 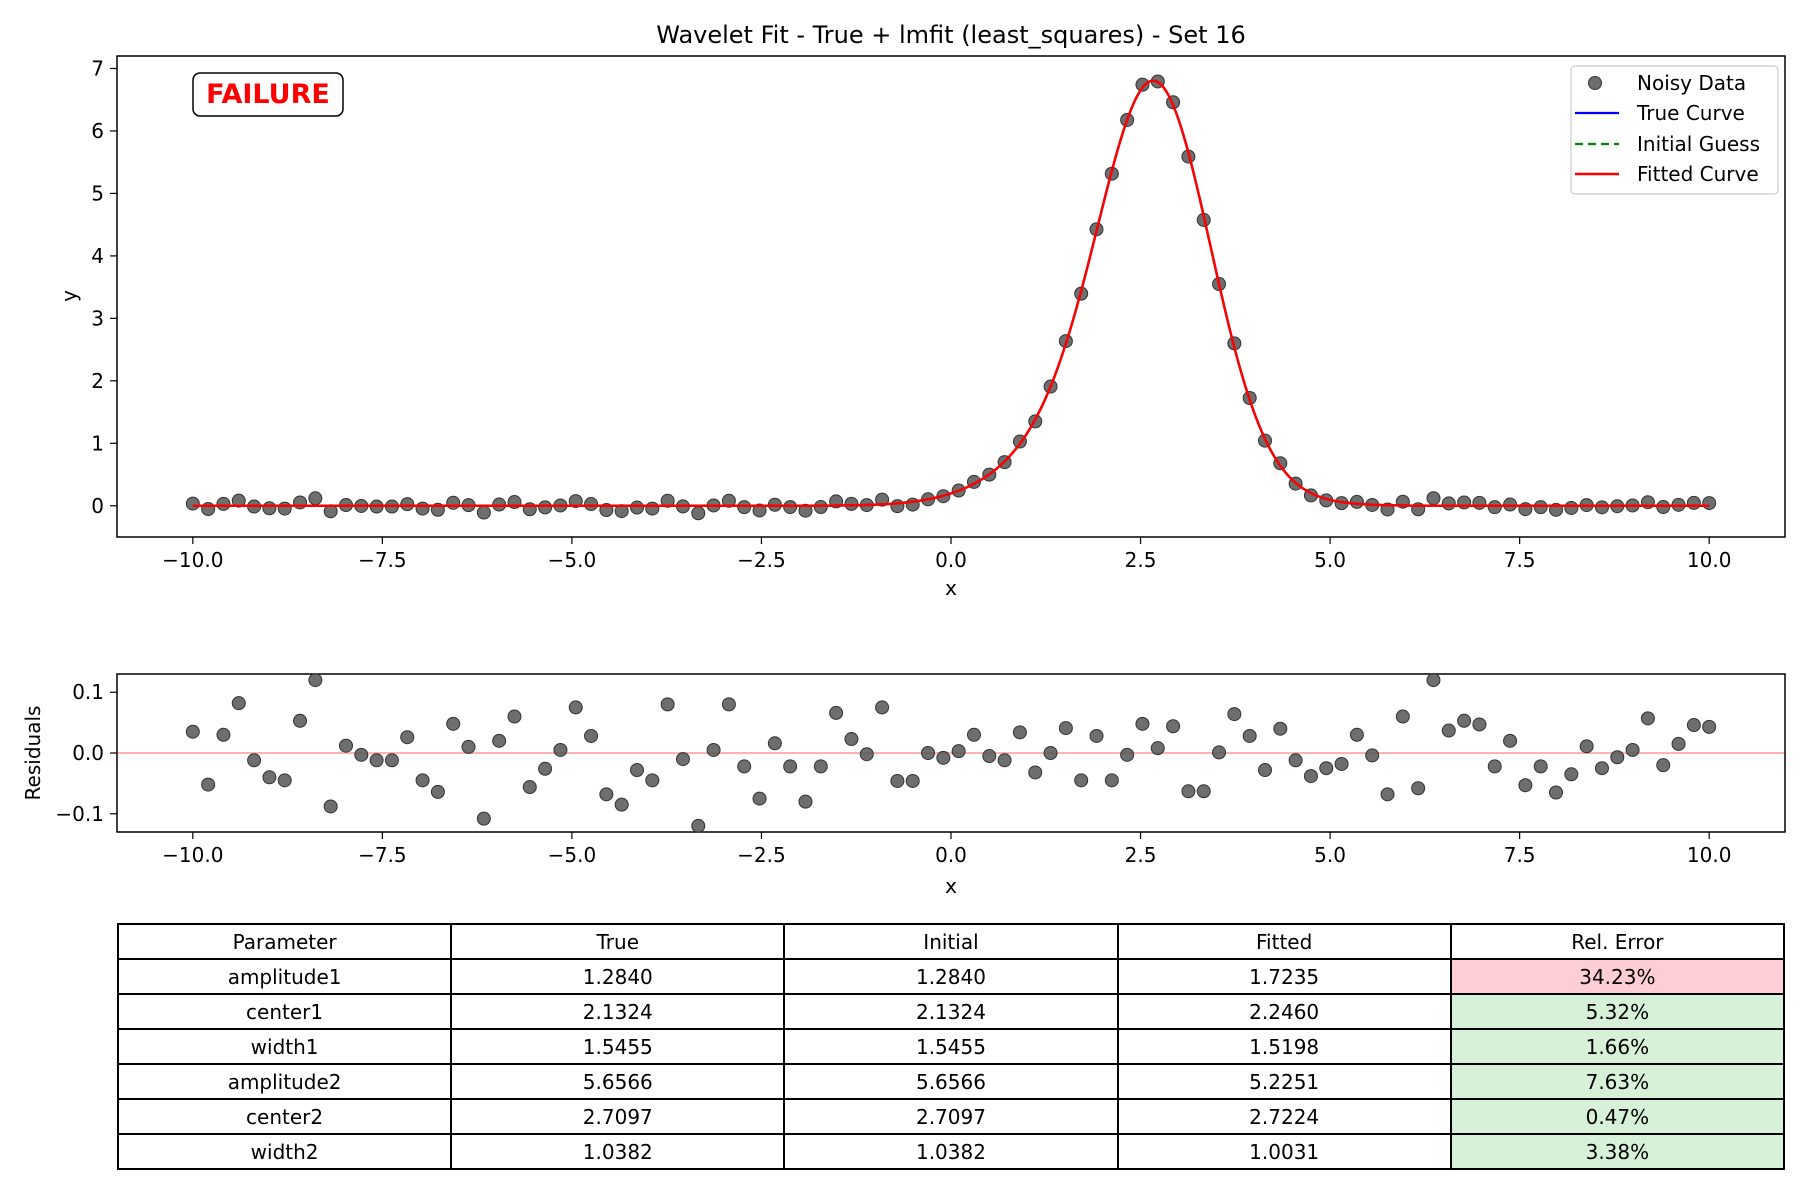 I want to click on rel-error-cell: 5.32%, so click(x=1617, y=1011).